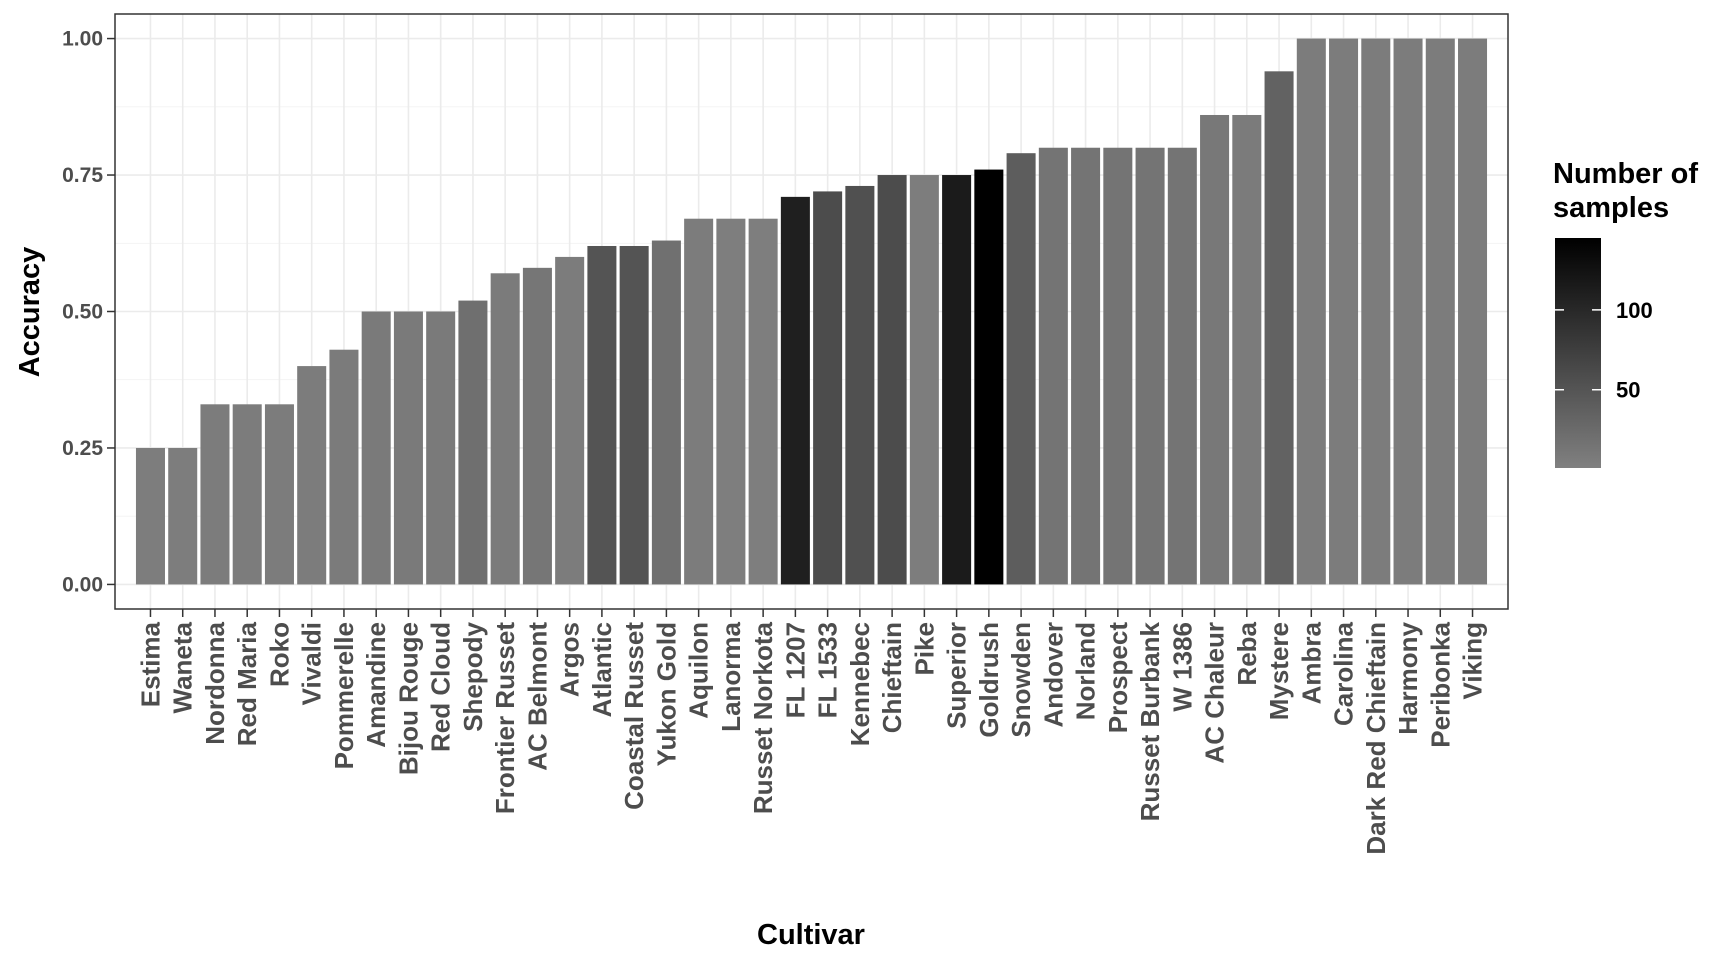 This screenshot has width=1728, height=965. Describe the element at coordinates (312, 663) in the screenshot. I see `x-tick-label: Vivaldi` at that location.